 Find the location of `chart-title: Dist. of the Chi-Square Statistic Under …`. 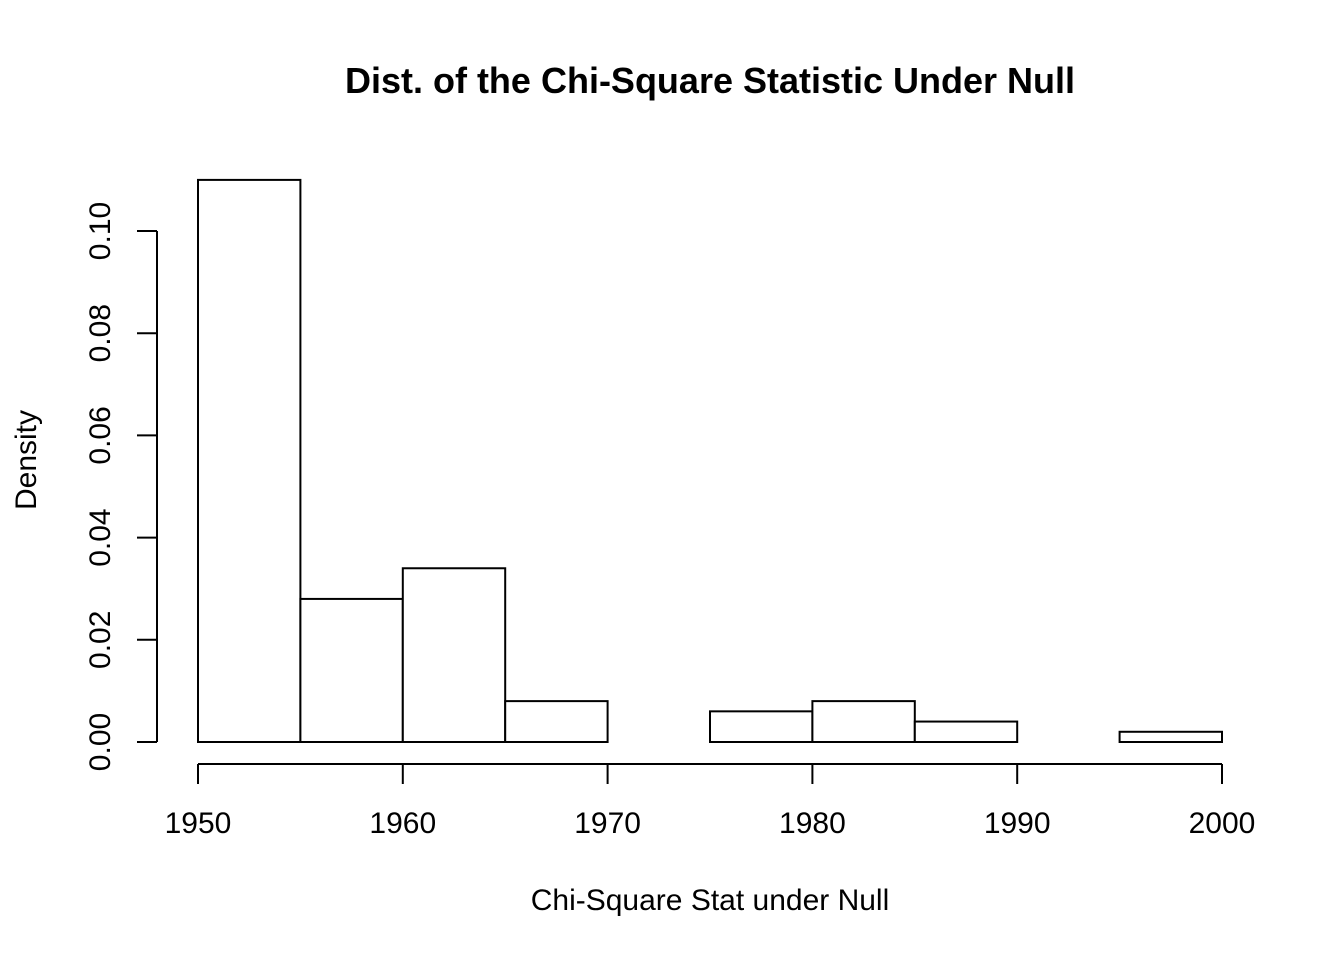

chart-title: Dist. of the Chi-Square Statistic Under … is located at coordinates (710, 80).